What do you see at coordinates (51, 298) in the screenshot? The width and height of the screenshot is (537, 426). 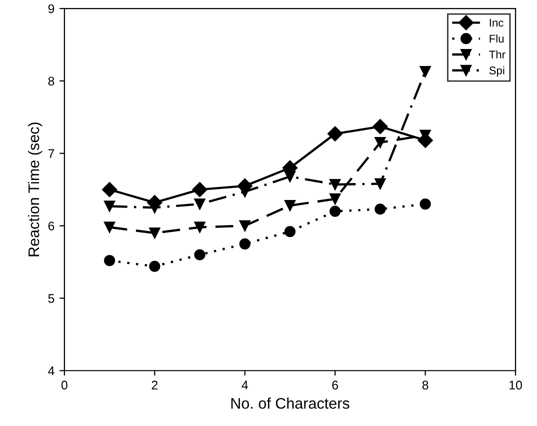 I see `y-tick-label: 5` at bounding box center [51, 298].